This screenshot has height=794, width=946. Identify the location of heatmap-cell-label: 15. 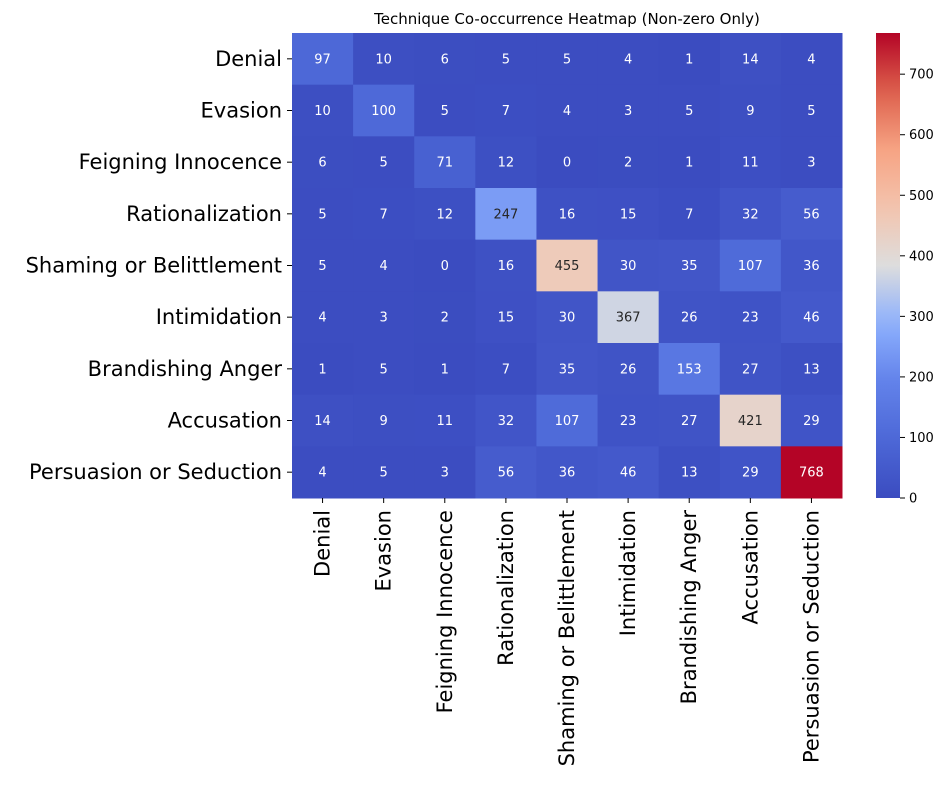
(506, 318).